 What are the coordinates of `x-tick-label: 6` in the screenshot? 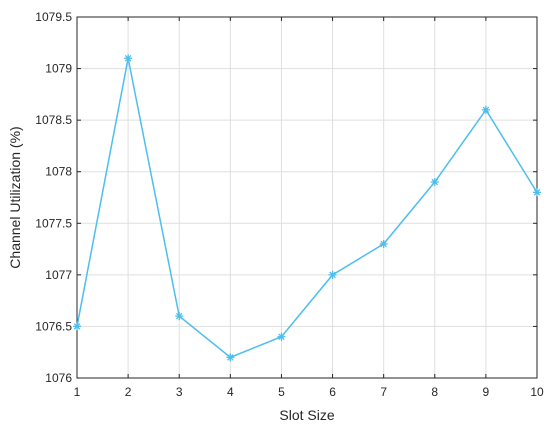 It's located at (332, 392).